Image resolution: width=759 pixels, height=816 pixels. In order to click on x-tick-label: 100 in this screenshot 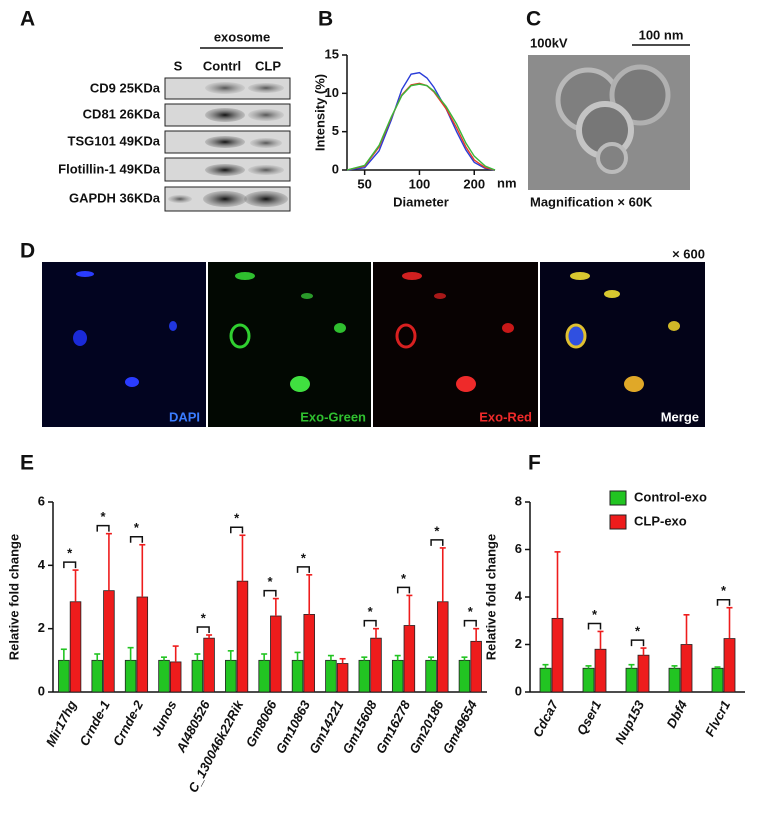, I will do `click(420, 183)`.